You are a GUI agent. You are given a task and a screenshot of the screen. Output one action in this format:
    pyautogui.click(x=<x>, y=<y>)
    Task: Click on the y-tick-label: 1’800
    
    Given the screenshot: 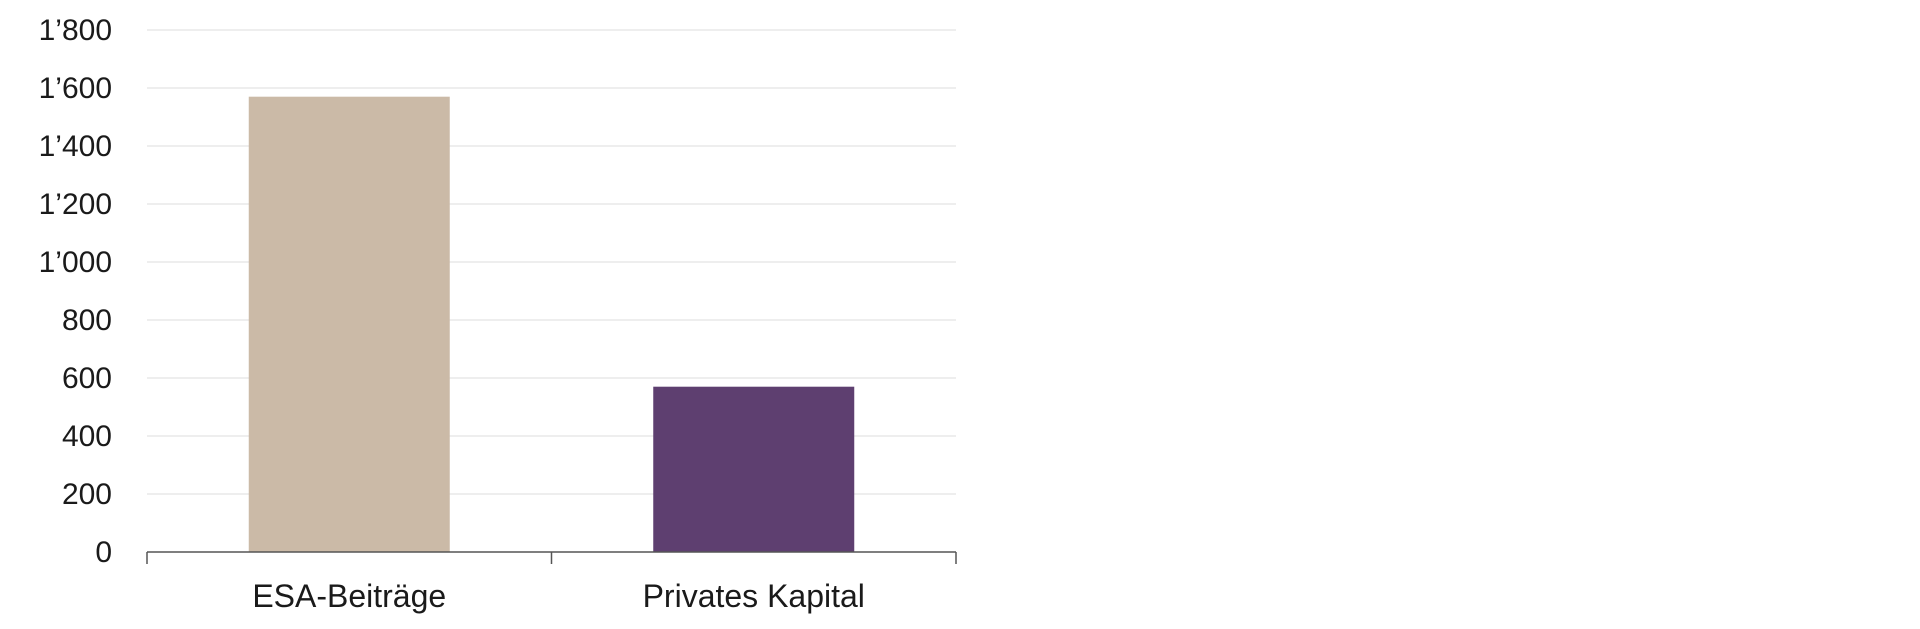 What is the action you would take?
    pyautogui.click(x=75, y=30)
    